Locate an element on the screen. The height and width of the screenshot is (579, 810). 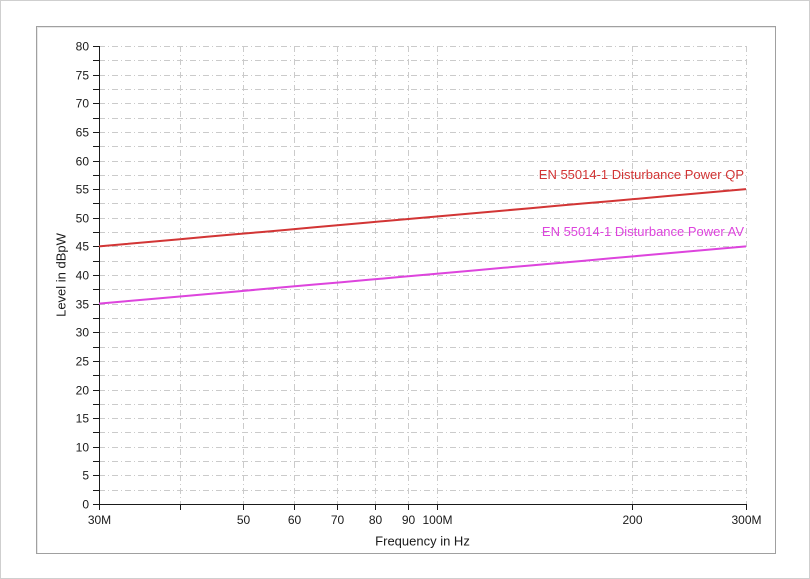
series-line-av is located at coordinates (422, 275).